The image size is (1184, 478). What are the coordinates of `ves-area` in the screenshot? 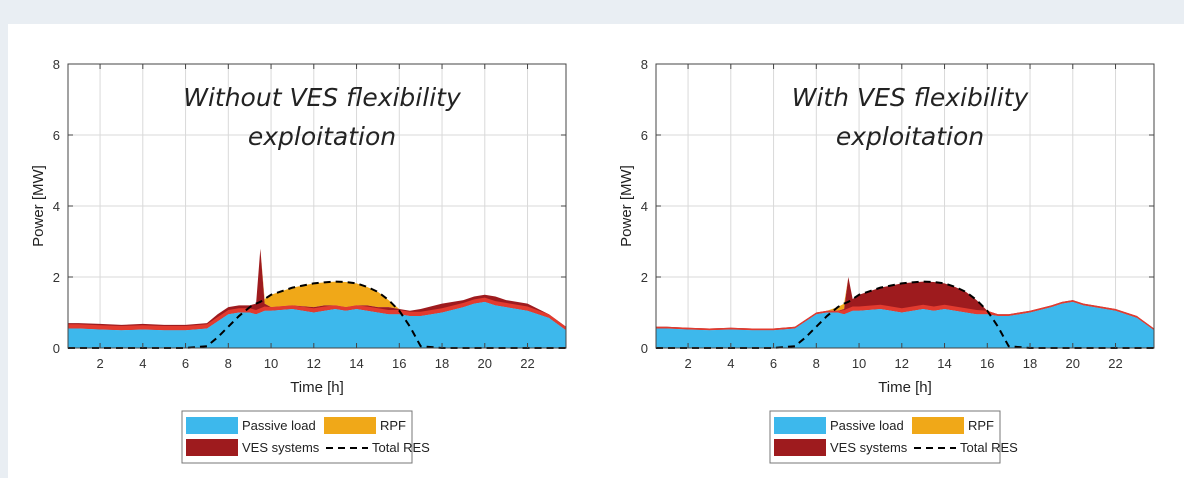 It's located at (905, 304).